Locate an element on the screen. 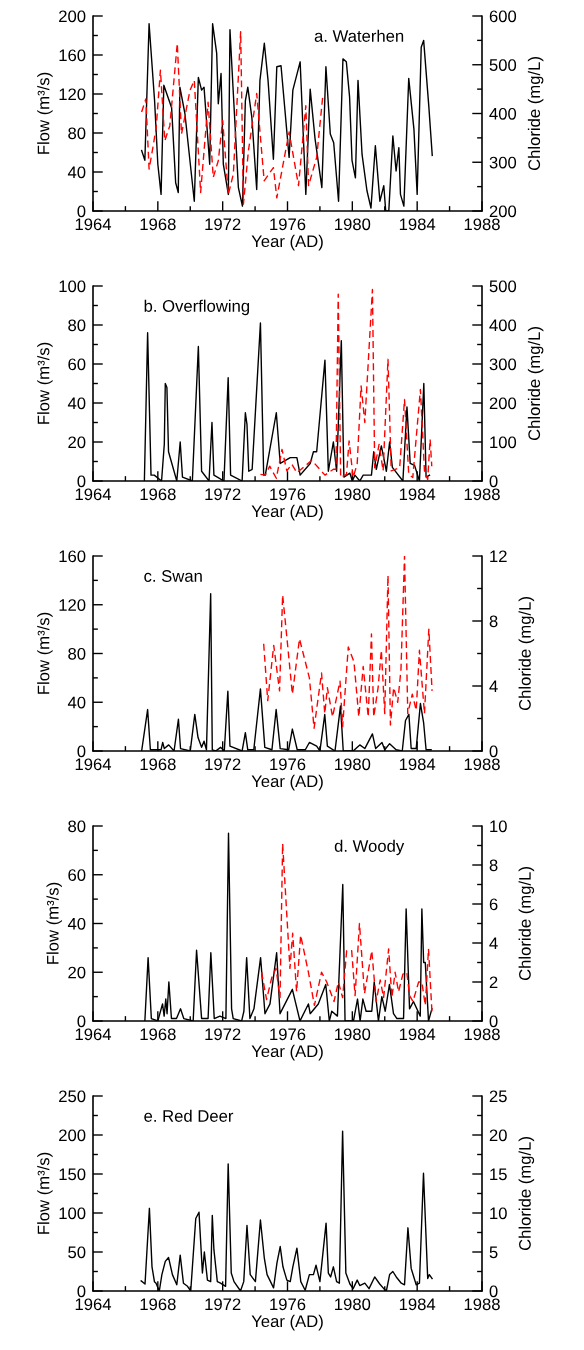  y-tick-label: 150 is located at coordinates (72, 1174).